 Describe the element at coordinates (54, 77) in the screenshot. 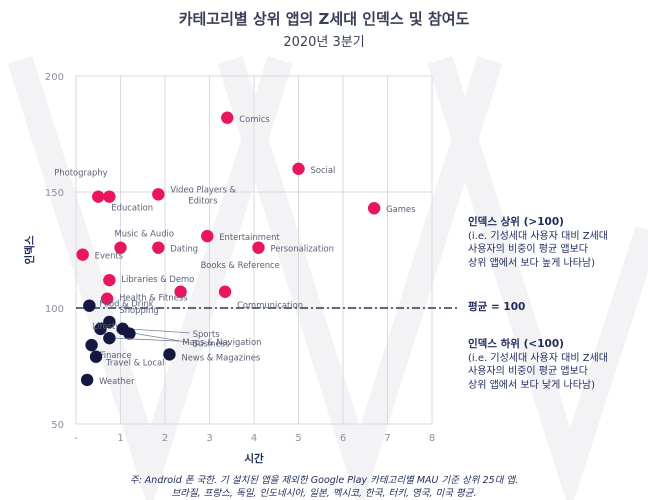

I see `y-tick-label: 200` at that location.